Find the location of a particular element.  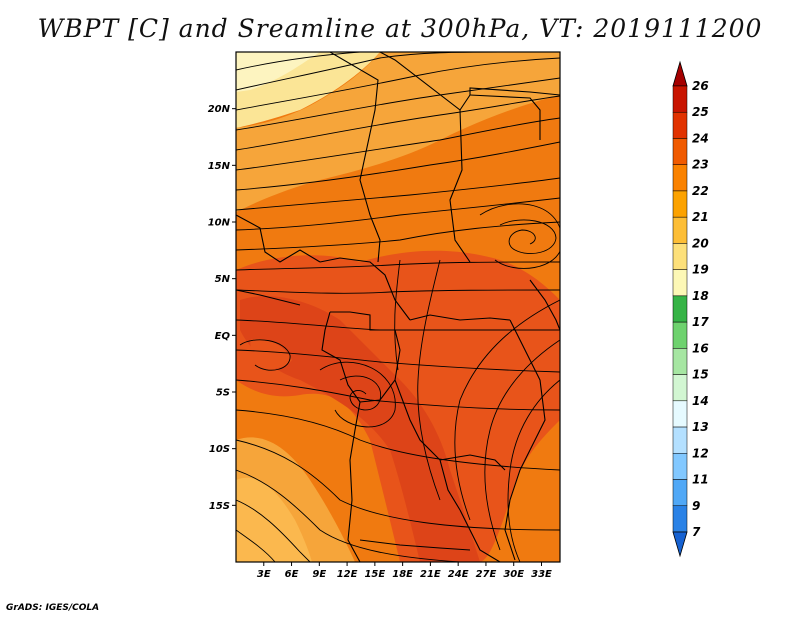

field-region-21-south is located at coordinates (274, 519).